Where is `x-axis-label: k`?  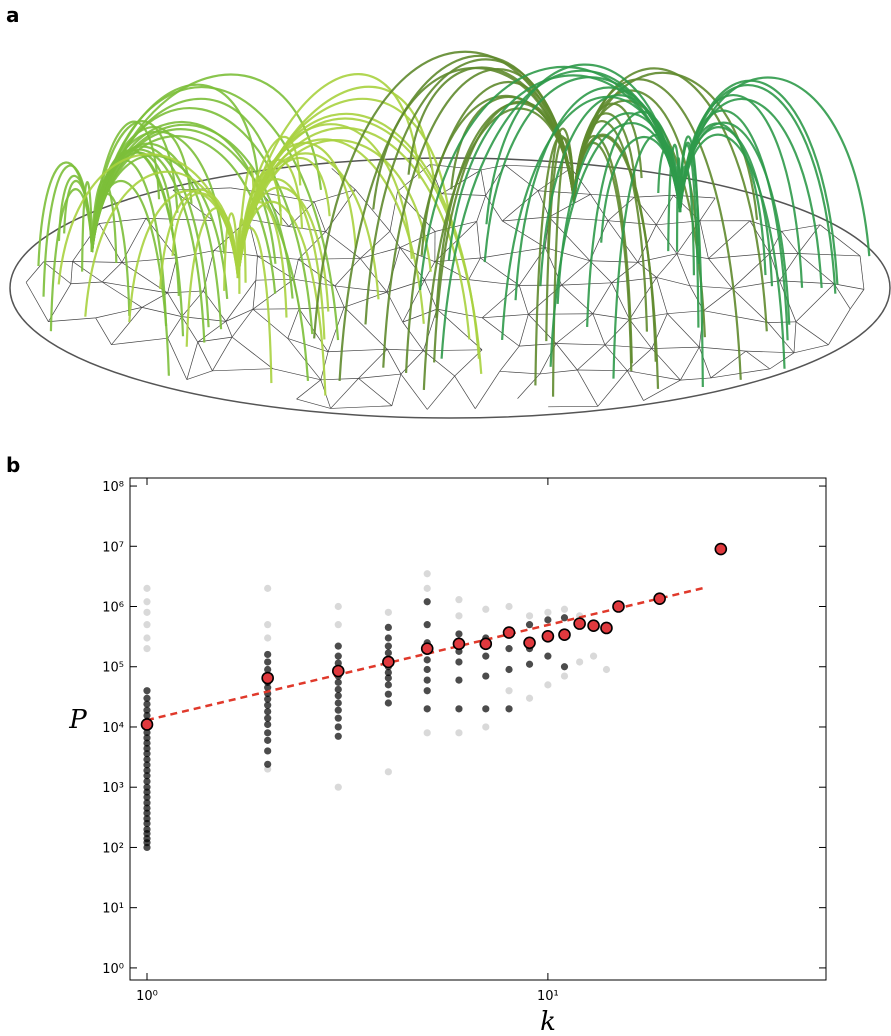 x-axis-label: k is located at coordinates (548, 1021).